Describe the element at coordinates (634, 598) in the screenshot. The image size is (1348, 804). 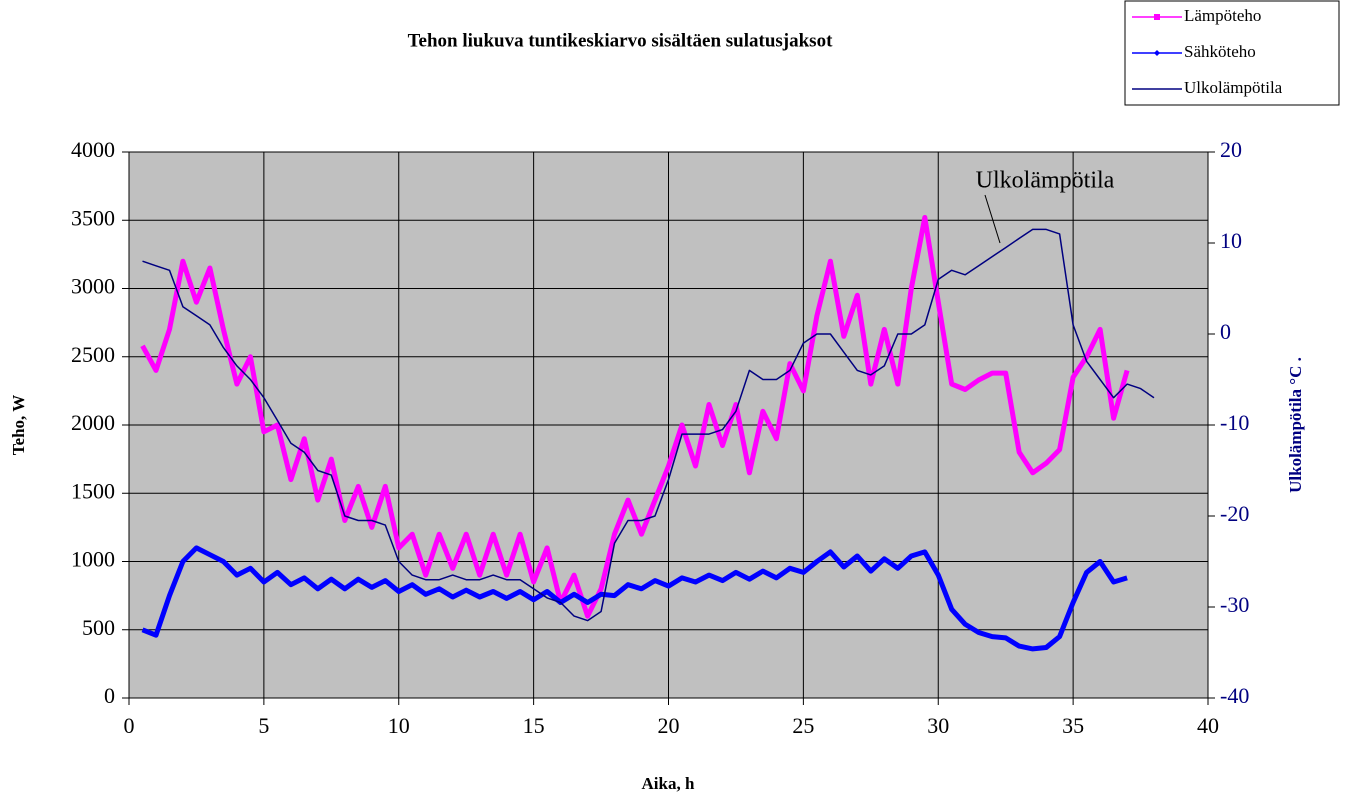
I see `series-line` at that location.